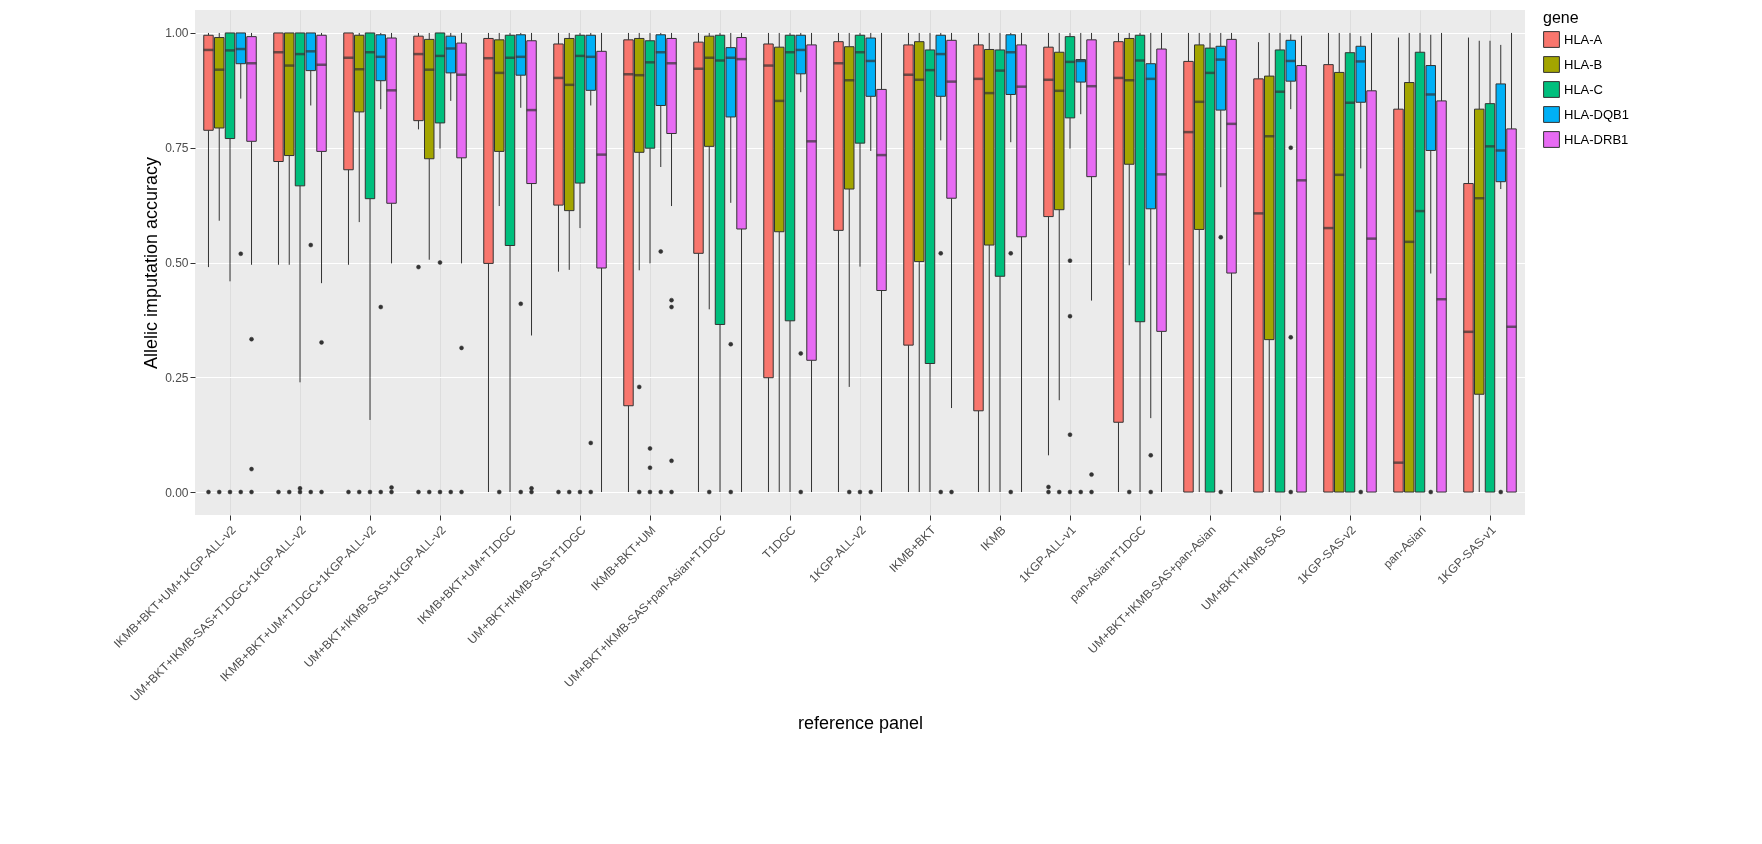 This screenshot has width=1762, height=844. I want to click on x-axis-title: reference panel, so click(860, 723).